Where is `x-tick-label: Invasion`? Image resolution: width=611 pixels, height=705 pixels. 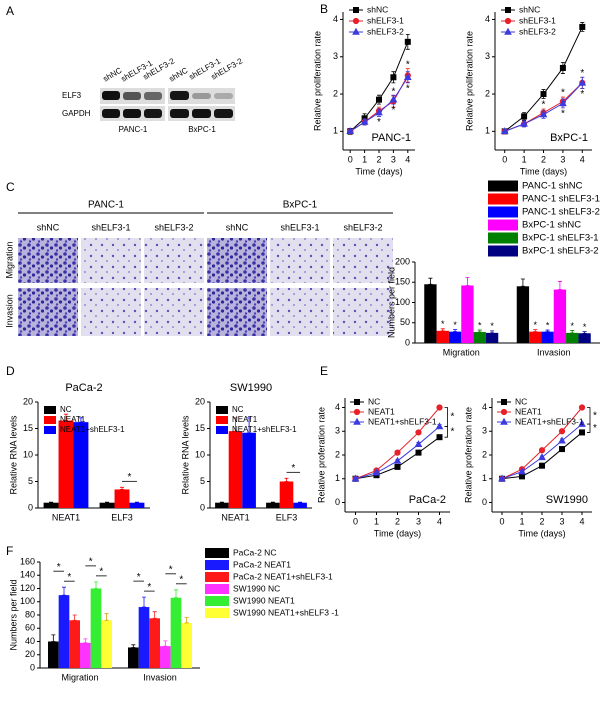 x-tick-label: Invasion is located at coordinates (160, 677).